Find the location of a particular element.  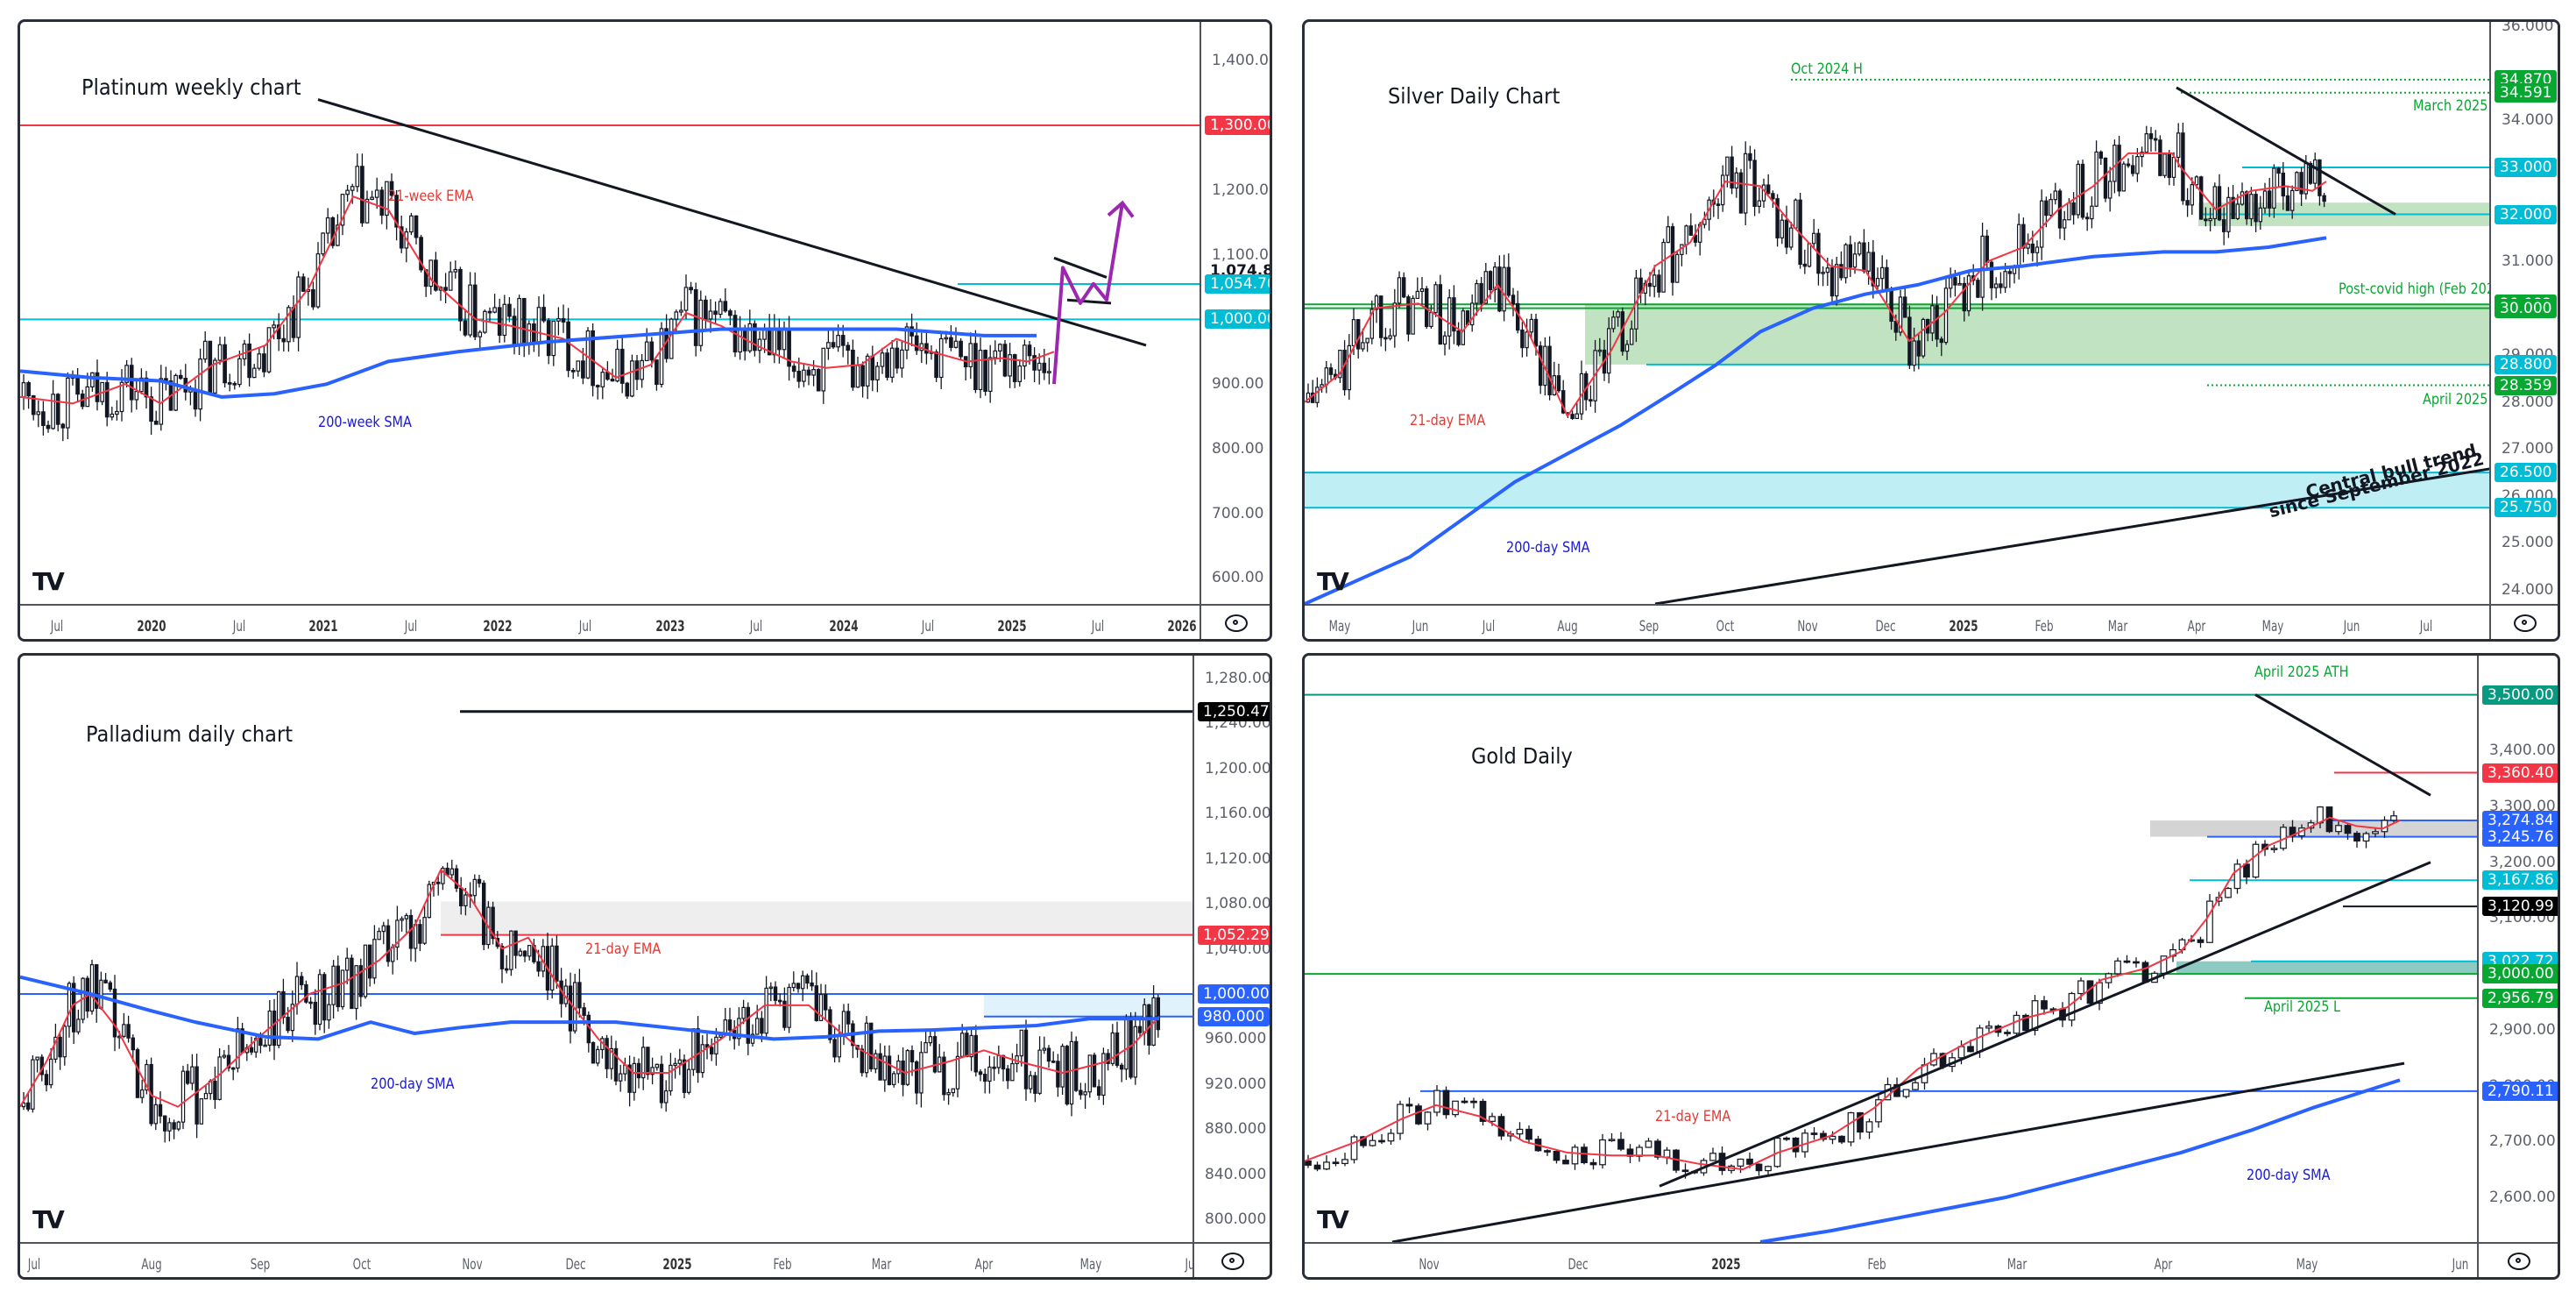

price-tick-label: 1,100.00 is located at coordinates (1242, 254).